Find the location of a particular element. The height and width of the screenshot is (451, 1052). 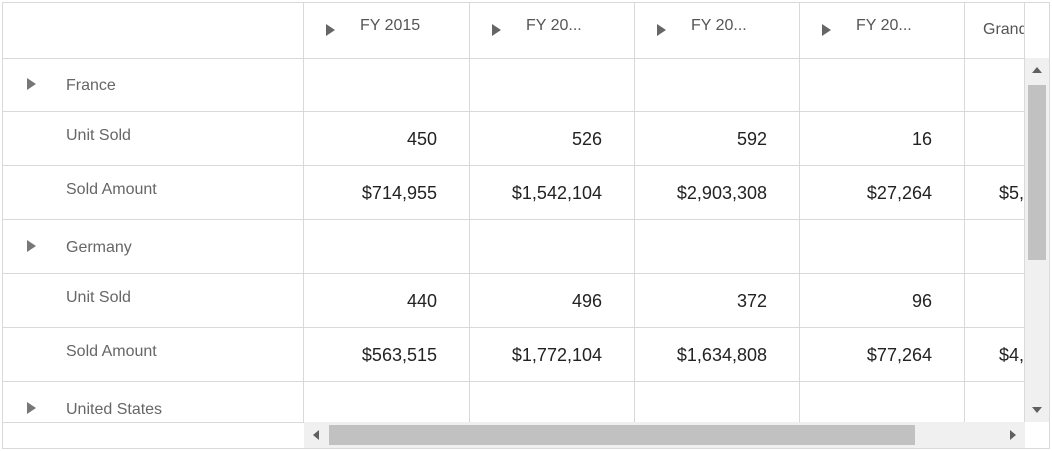

arrow-down-icon is located at coordinates (1037, 410).